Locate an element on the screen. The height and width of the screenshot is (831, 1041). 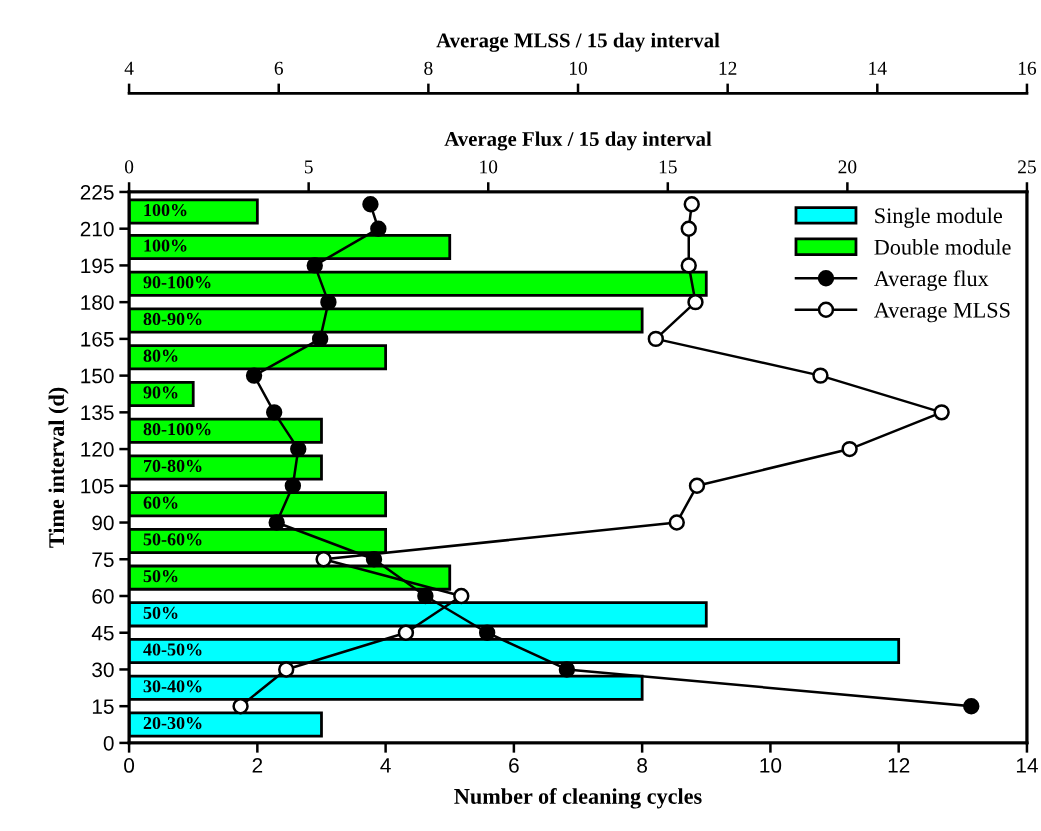
y-tick-label: 75 is located at coordinates (103, 560).